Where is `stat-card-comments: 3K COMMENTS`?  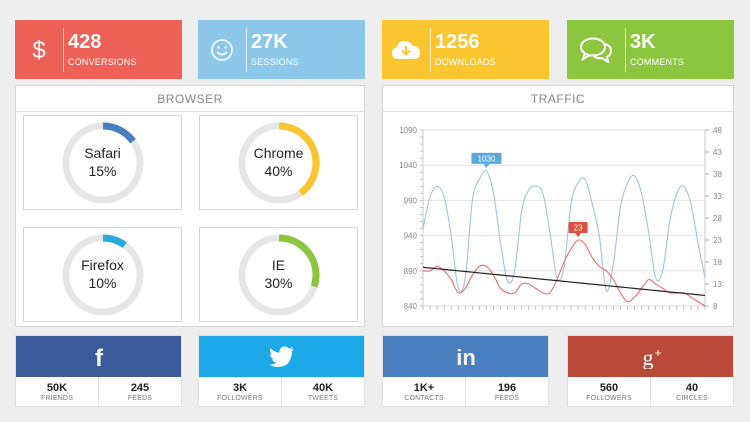
stat-card-comments: 3K COMMENTS is located at coordinates (650, 49).